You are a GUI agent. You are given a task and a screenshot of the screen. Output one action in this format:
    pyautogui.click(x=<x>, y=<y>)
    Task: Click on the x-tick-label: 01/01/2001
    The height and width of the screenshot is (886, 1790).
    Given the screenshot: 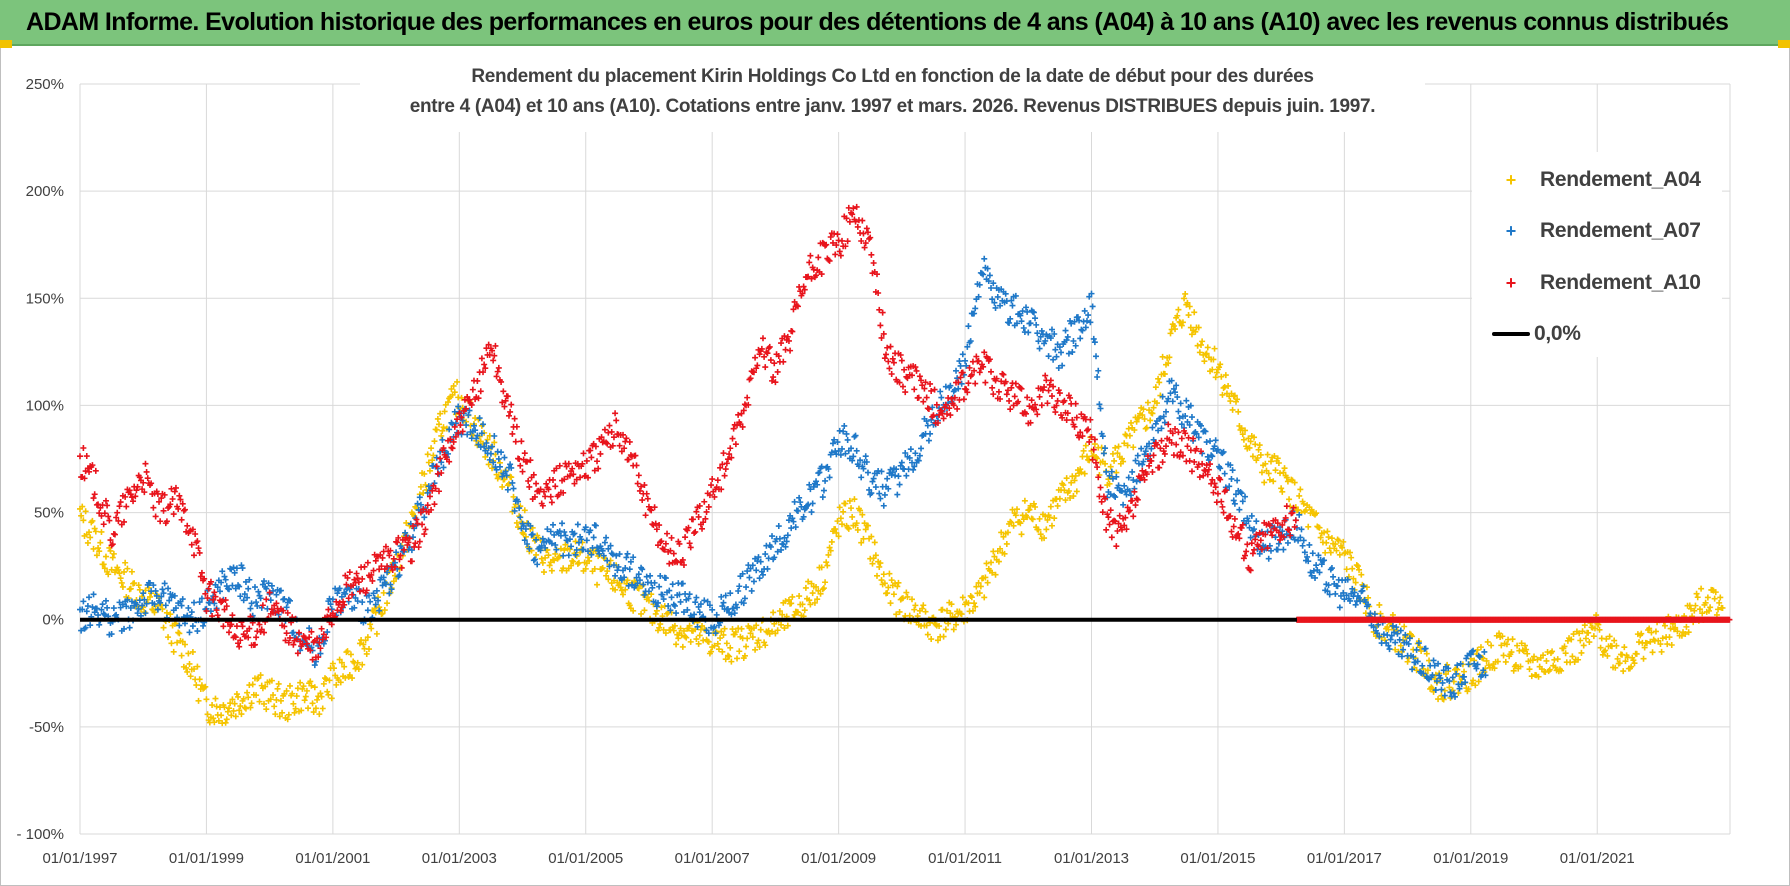 What is the action you would take?
    pyautogui.click(x=332, y=858)
    